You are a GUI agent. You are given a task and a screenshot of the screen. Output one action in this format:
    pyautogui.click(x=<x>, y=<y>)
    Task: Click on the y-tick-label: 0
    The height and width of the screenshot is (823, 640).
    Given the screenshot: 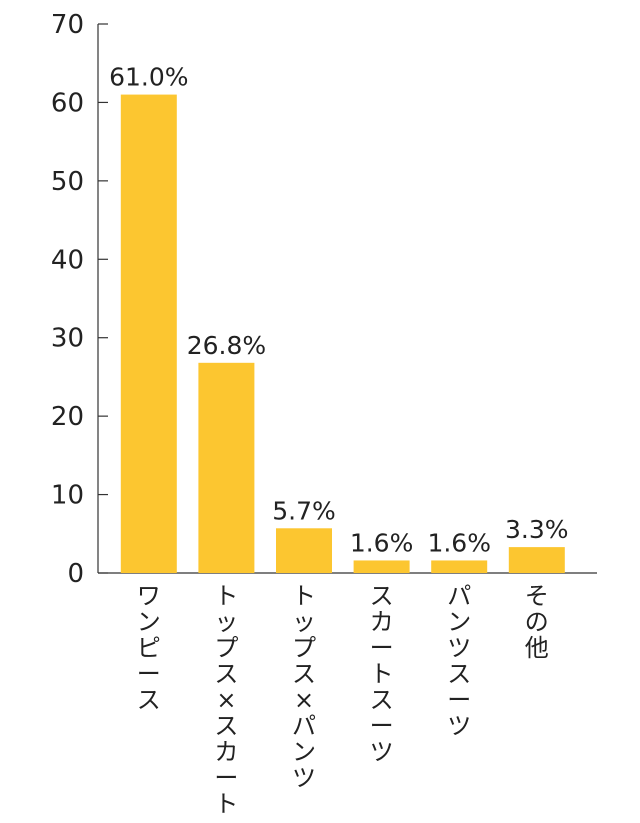 What is the action you would take?
    pyautogui.click(x=75, y=574)
    